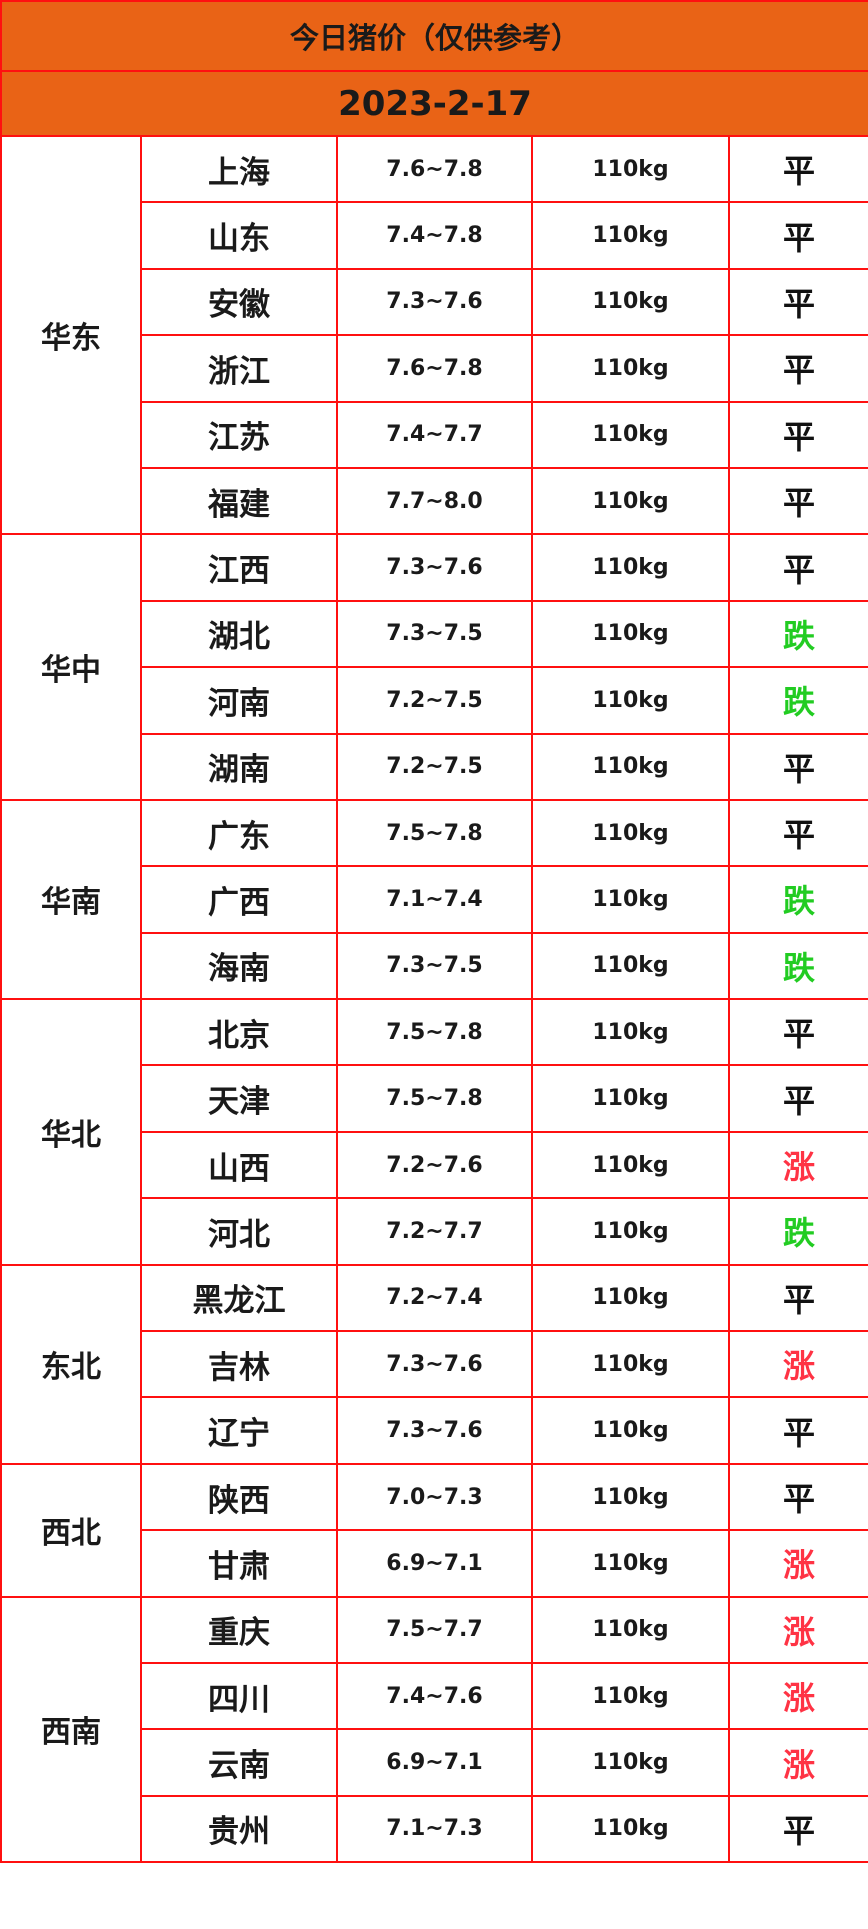  What do you see at coordinates (239, 1165) in the screenshot?
I see `prov-cell: 山西` at bounding box center [239, 1165].